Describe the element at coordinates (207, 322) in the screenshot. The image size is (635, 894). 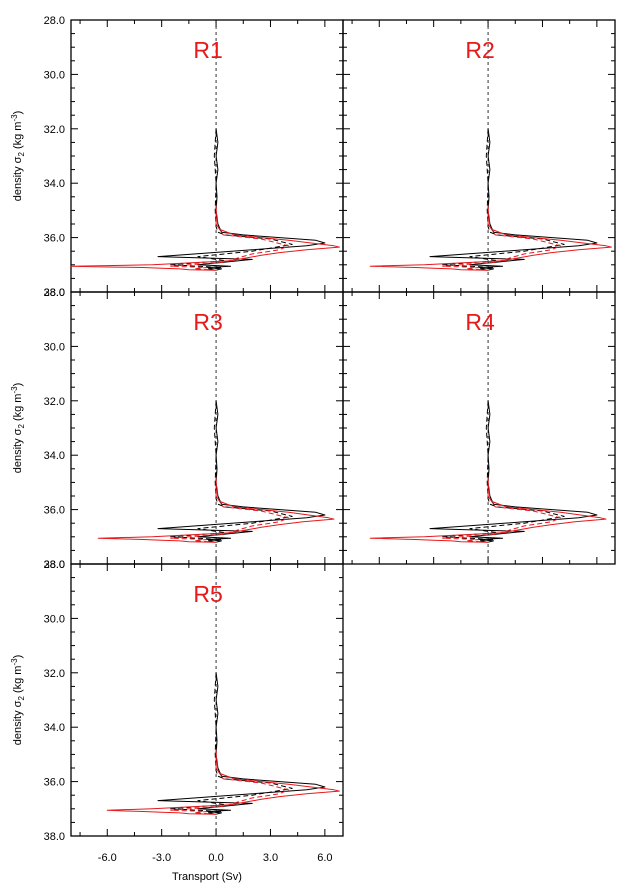
I see `panel-title: R3` at that location.